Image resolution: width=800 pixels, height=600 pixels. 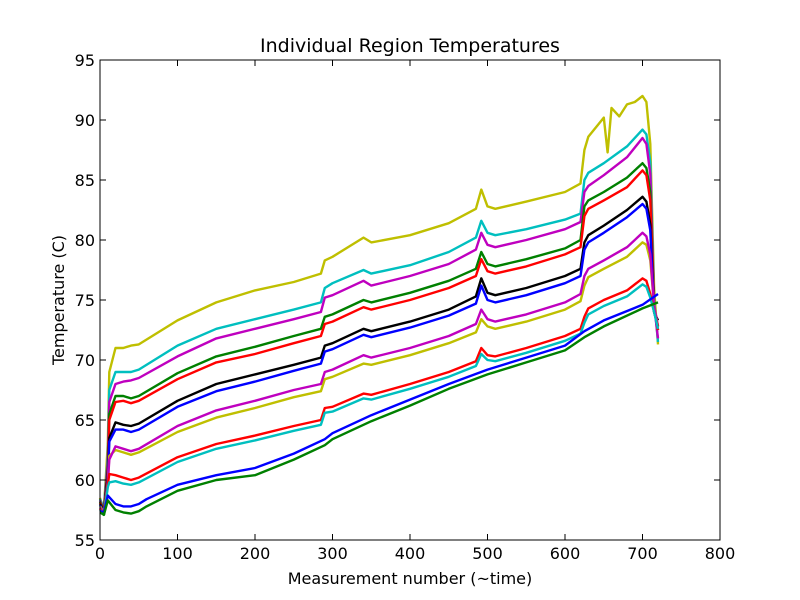 What do you see at coordinates (332, 553) in the screenshot?
I see `x-tick-label: 300` at bounding box center [332, 553].